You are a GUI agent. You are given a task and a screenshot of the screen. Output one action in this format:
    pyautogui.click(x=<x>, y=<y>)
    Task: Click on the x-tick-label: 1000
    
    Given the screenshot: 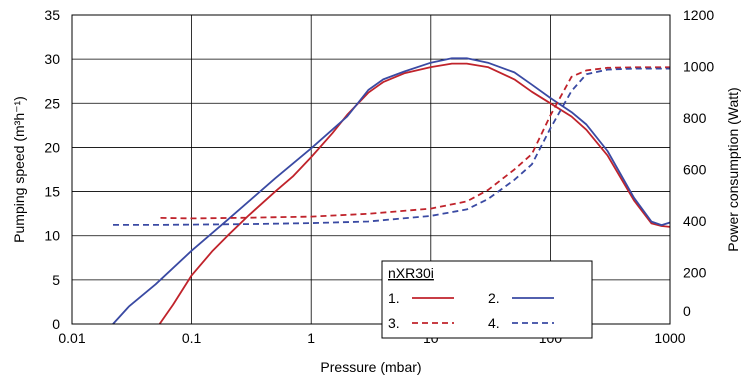 What is the action you would take?
    pyautogui.click(x=669, y=338)
    